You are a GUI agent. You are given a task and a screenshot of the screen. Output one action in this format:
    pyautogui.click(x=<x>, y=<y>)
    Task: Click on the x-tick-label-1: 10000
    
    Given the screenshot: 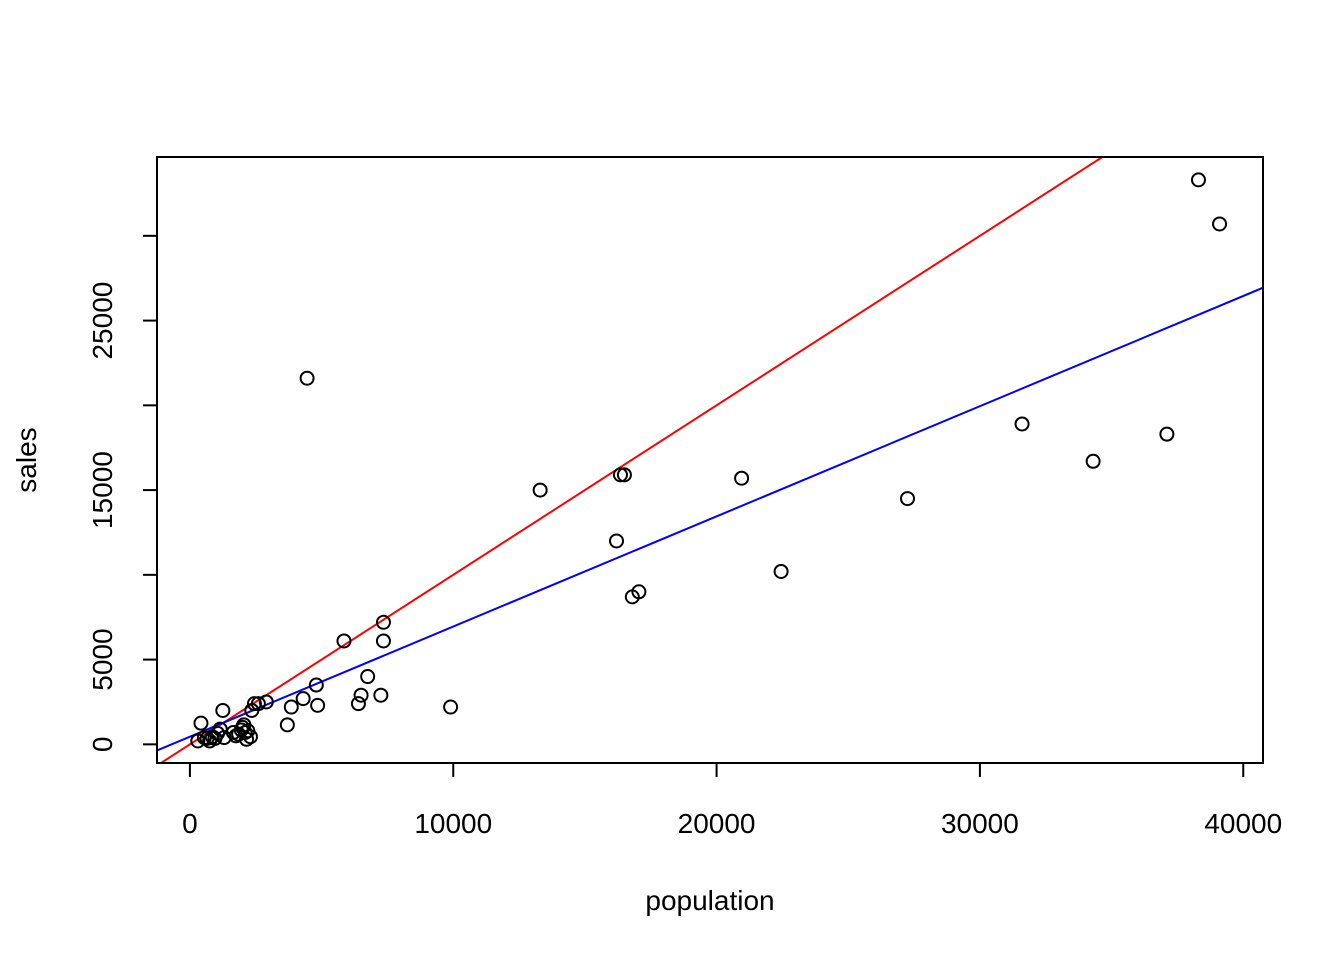 What is the action you would take?
    pyautogui.click(x=453, y=823)
    